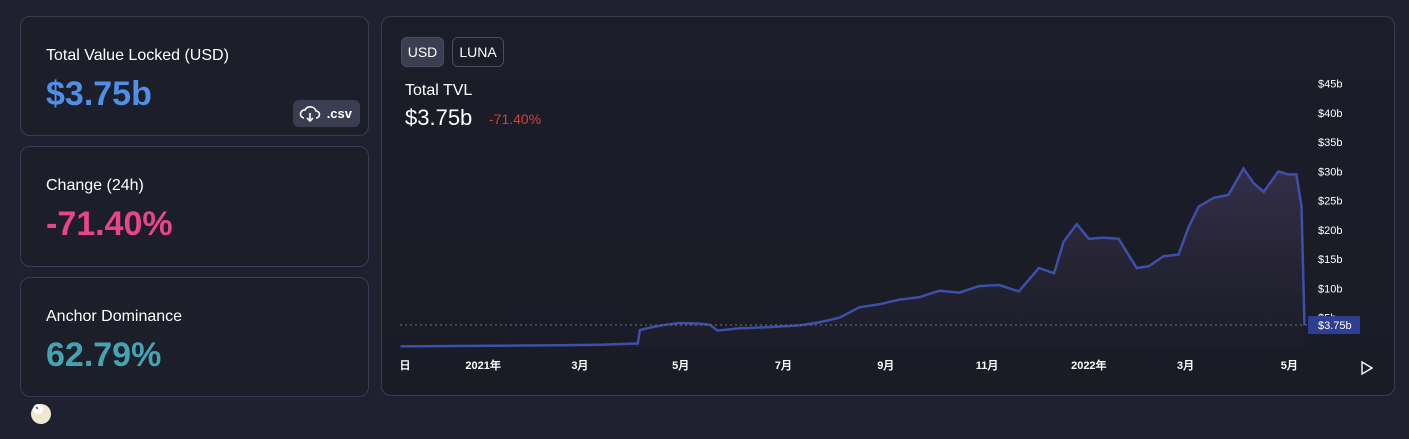 The width and height of the screenshot is (1409, 439). I want to click on card-title: Total Value Locked (USD), so click(137, 55).